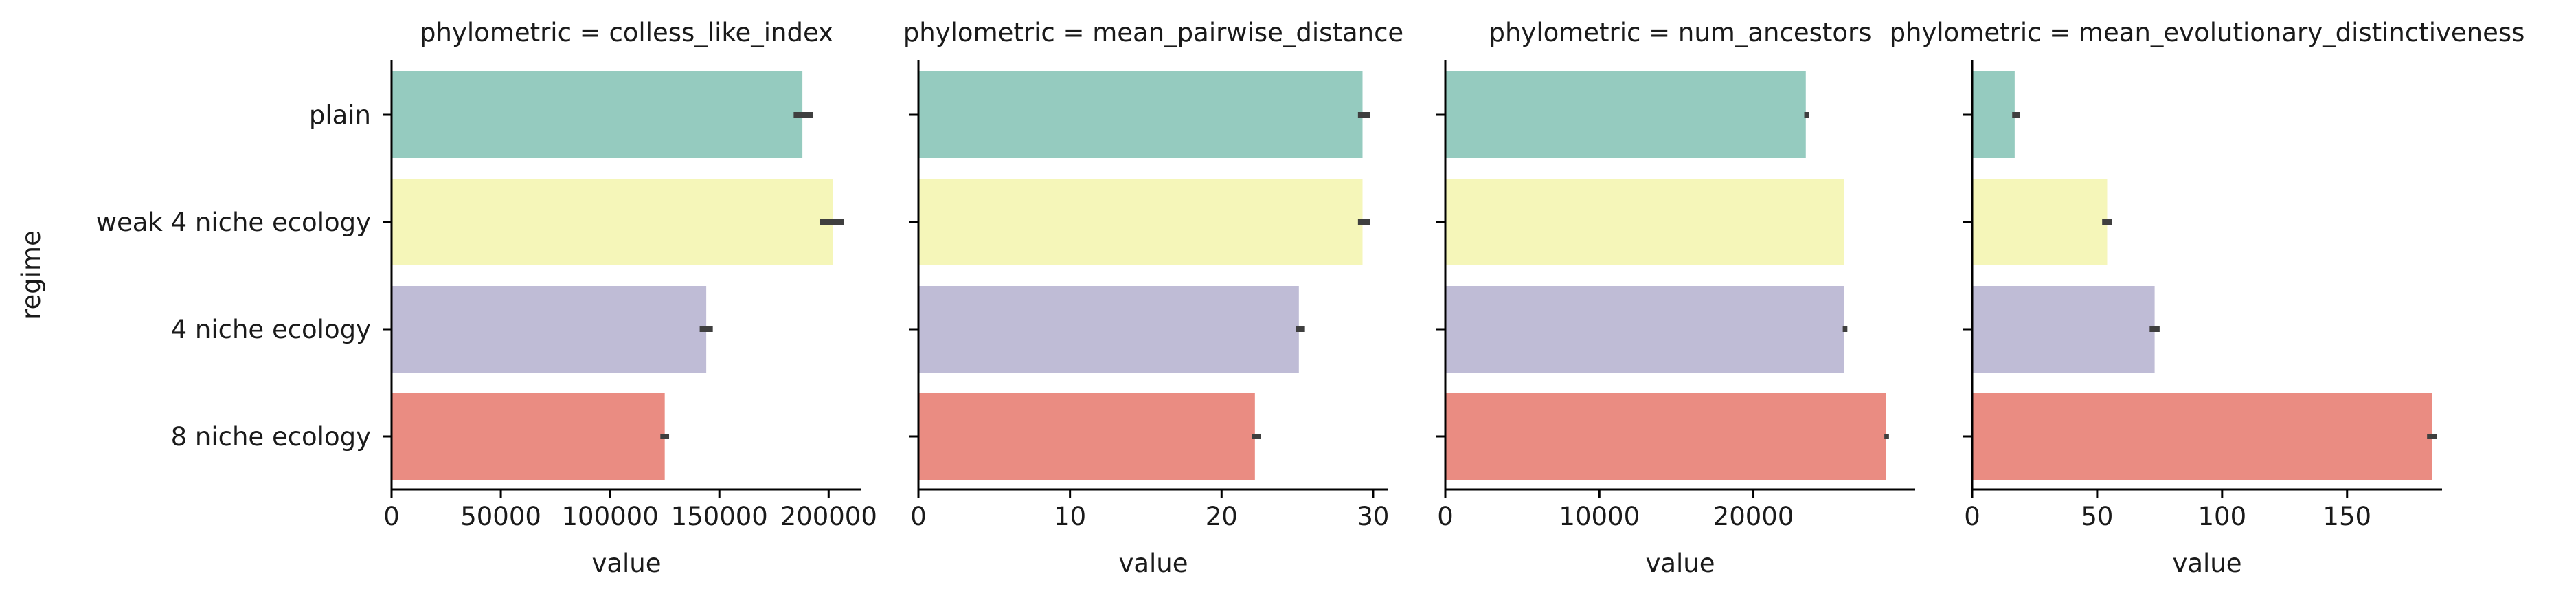 Image resolution: width=2576 pixels, height=598 pixels. I want to click on facet-title: phylometric = colless_like_index, so click(626, 32).